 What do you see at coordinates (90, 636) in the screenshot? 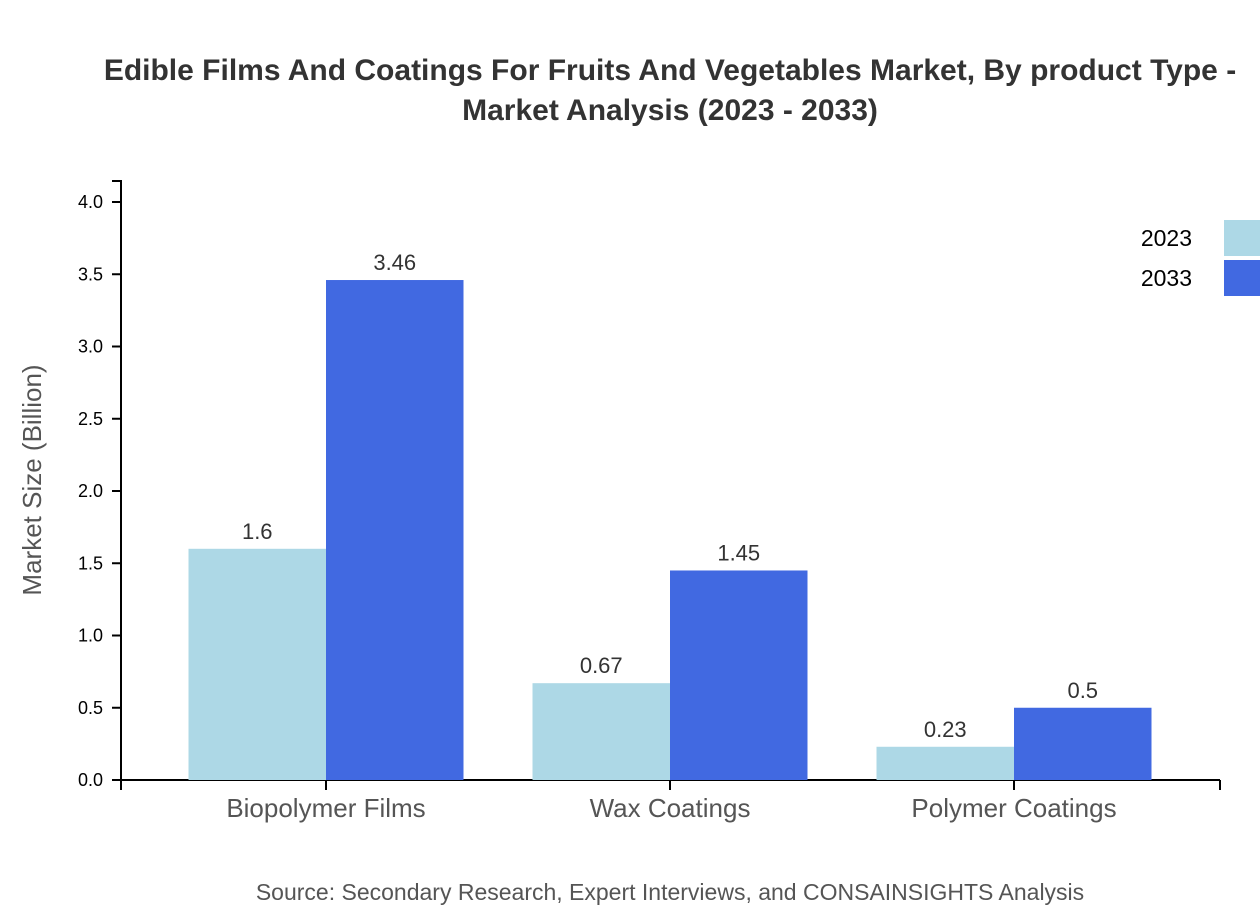
I see `y-tick-label: 1.0` at bounding box center [90, 636].